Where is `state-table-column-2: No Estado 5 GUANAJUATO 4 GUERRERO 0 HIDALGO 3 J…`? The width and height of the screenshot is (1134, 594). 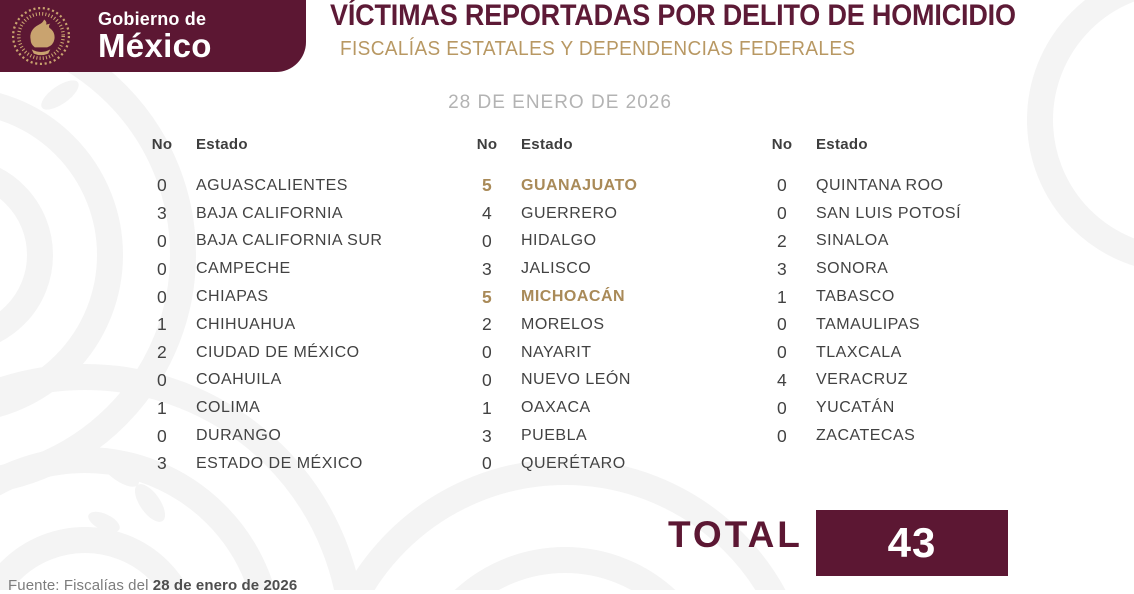 state-table-column-2: No Estado 5 GUANAJUATO 4 GUERRERO 0 HIDALGO 3 J… is located at coordinates (551, 307).